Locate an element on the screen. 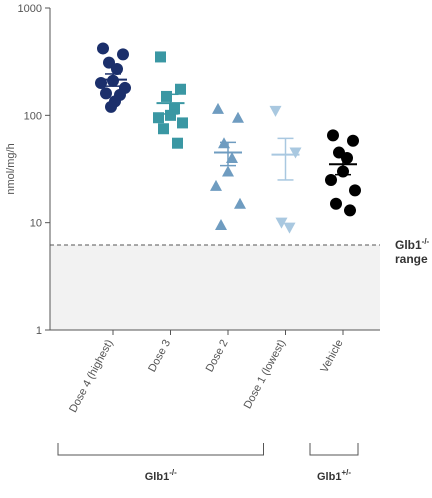 The width and height of the screenshot is (432, 498). threshold-label-sup: -/- is located at coordinates (426, 241).